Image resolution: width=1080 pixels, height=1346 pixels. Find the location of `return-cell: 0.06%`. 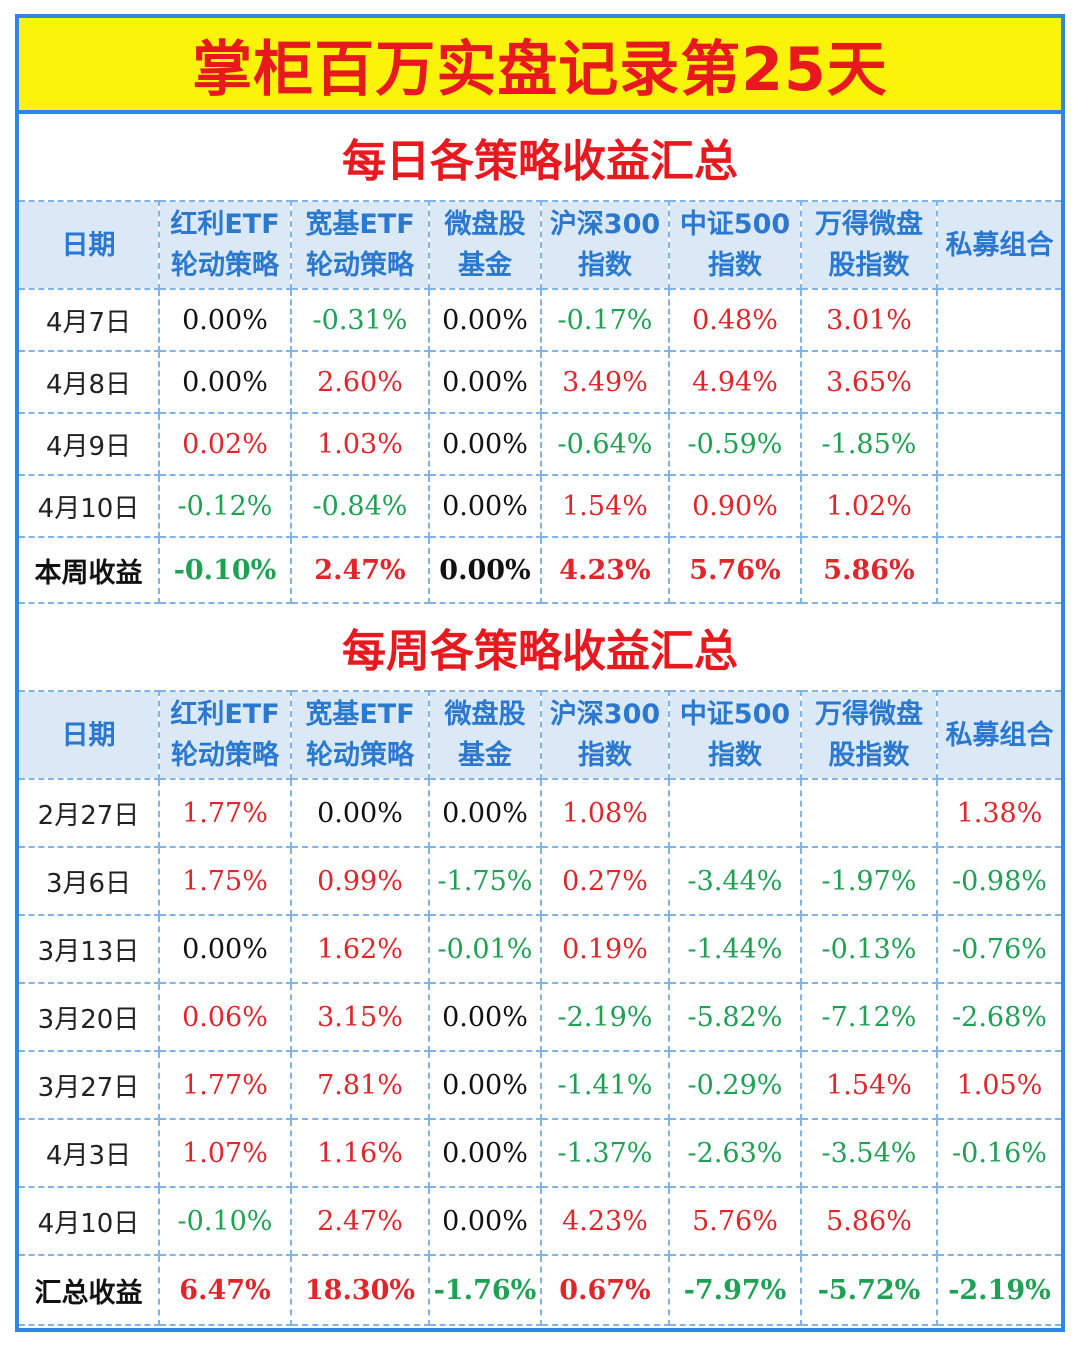

return-cell: 0.06% is located at coordinates (225, 1017).